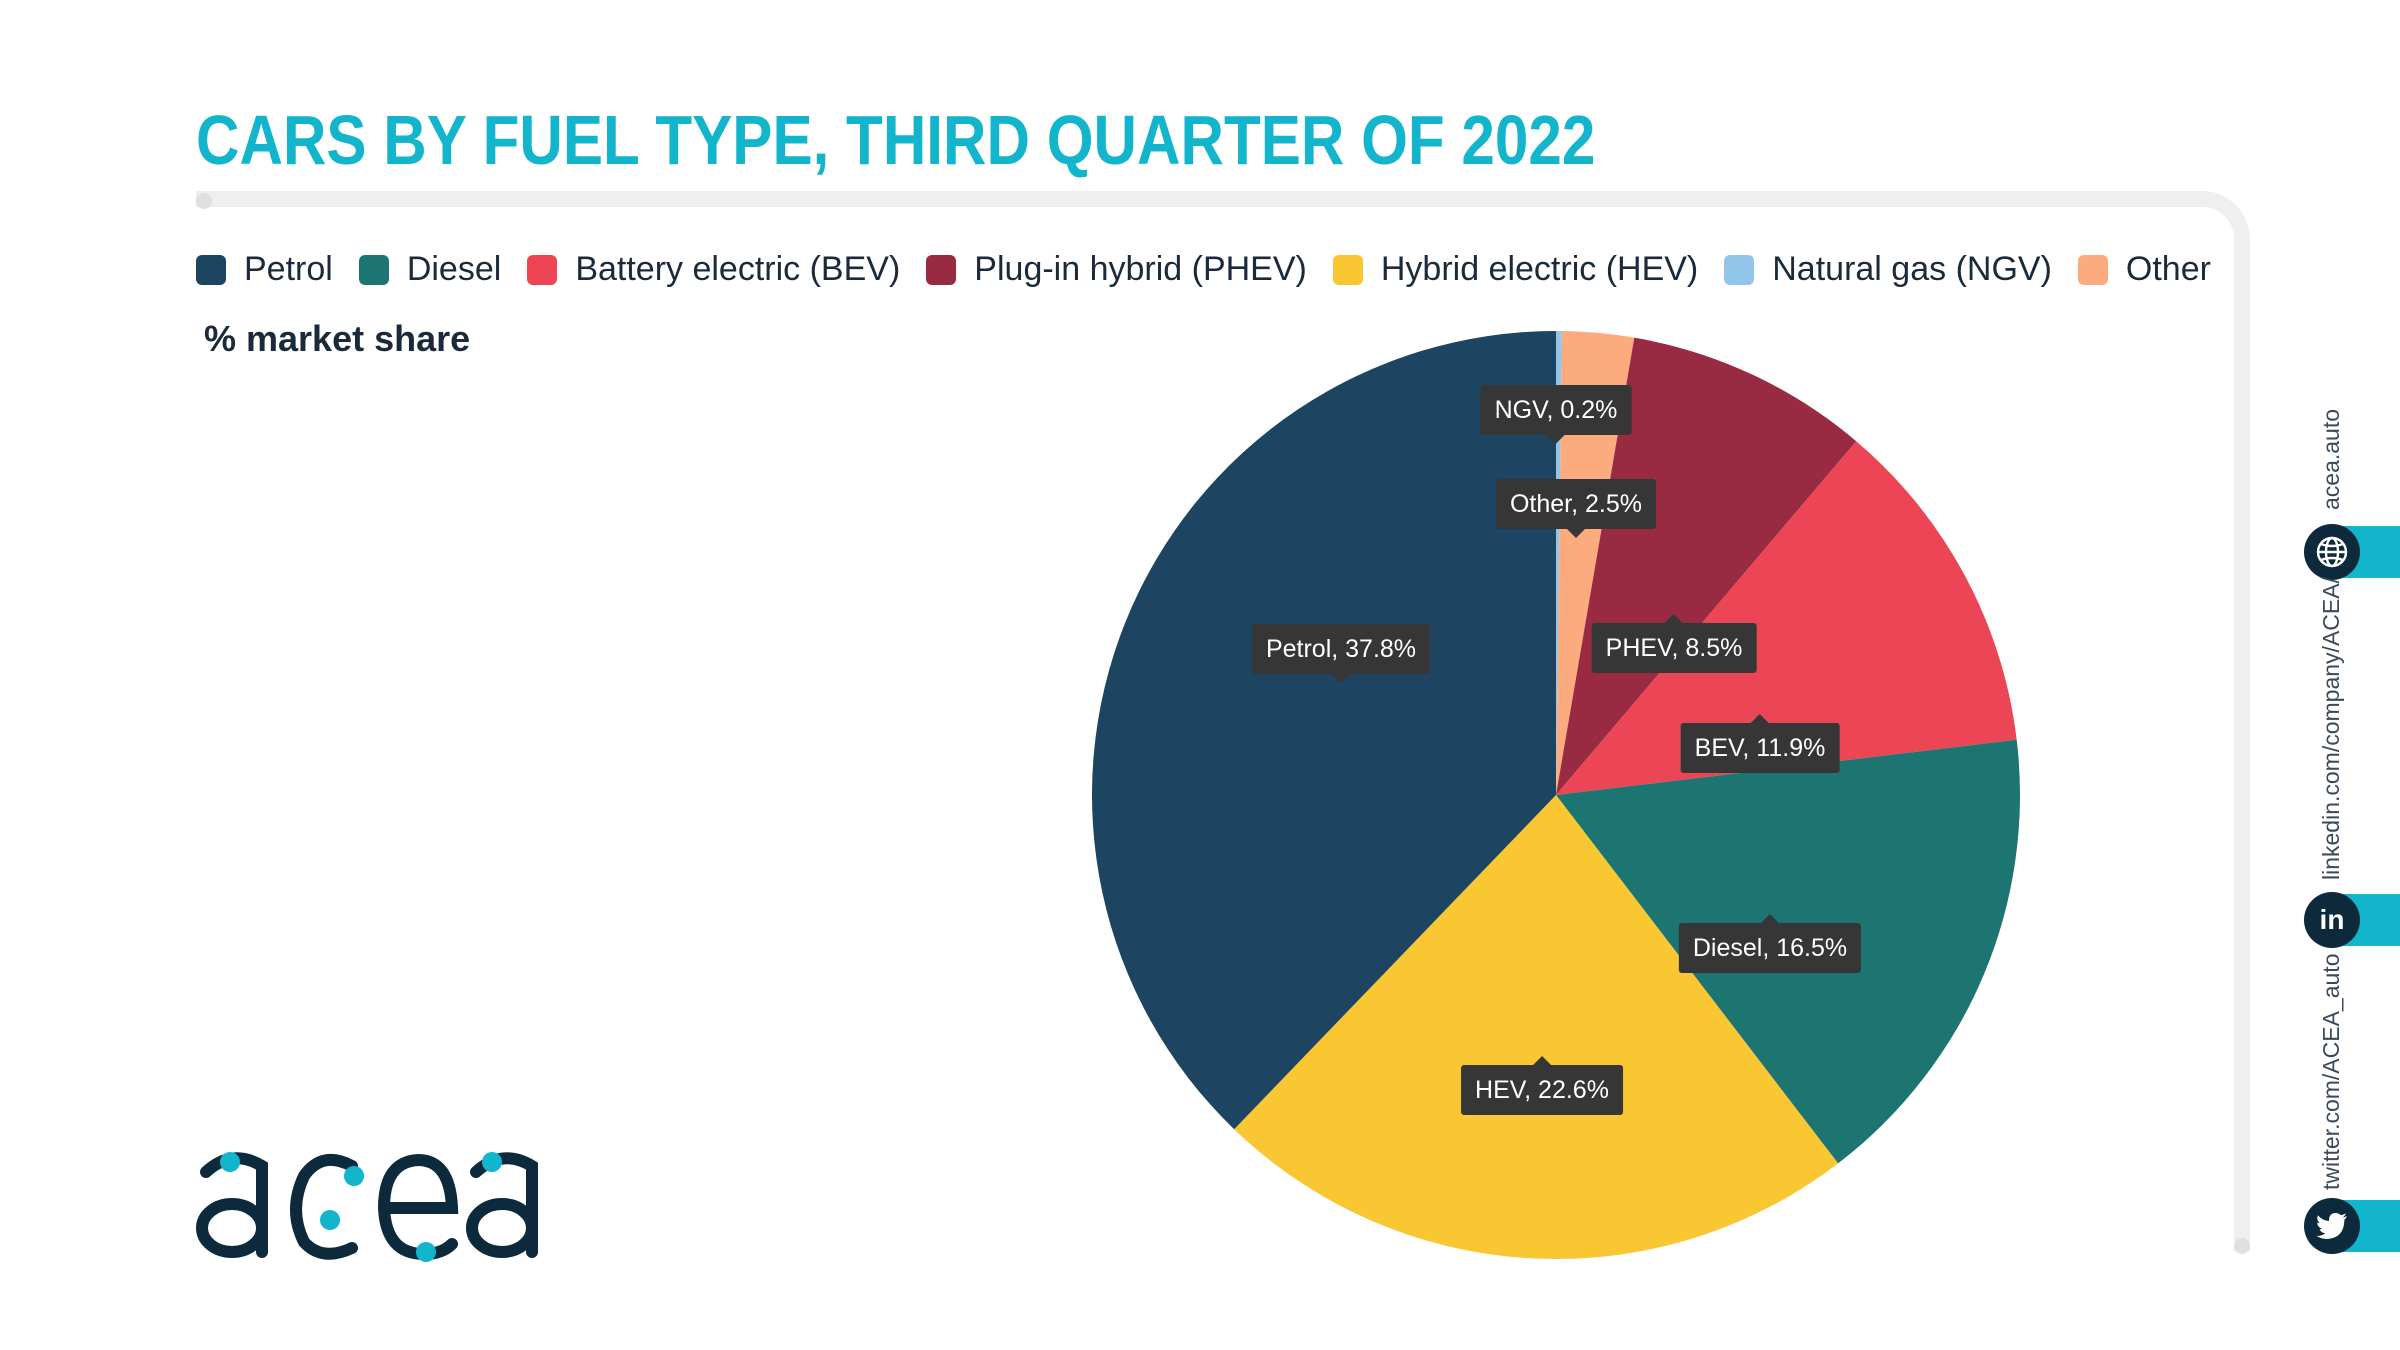  I want to click on legend-item-bev: Battery electric (BEV), so click(713, 269).